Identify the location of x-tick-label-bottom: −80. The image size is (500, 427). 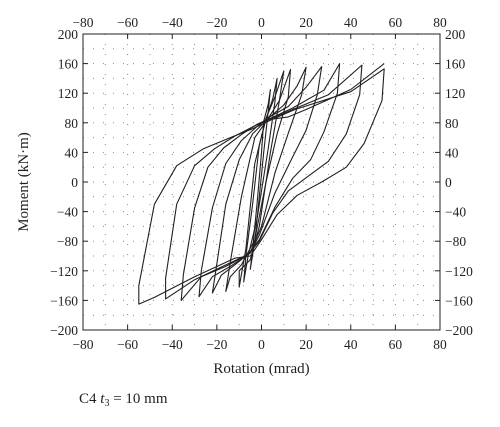
(82, 344).